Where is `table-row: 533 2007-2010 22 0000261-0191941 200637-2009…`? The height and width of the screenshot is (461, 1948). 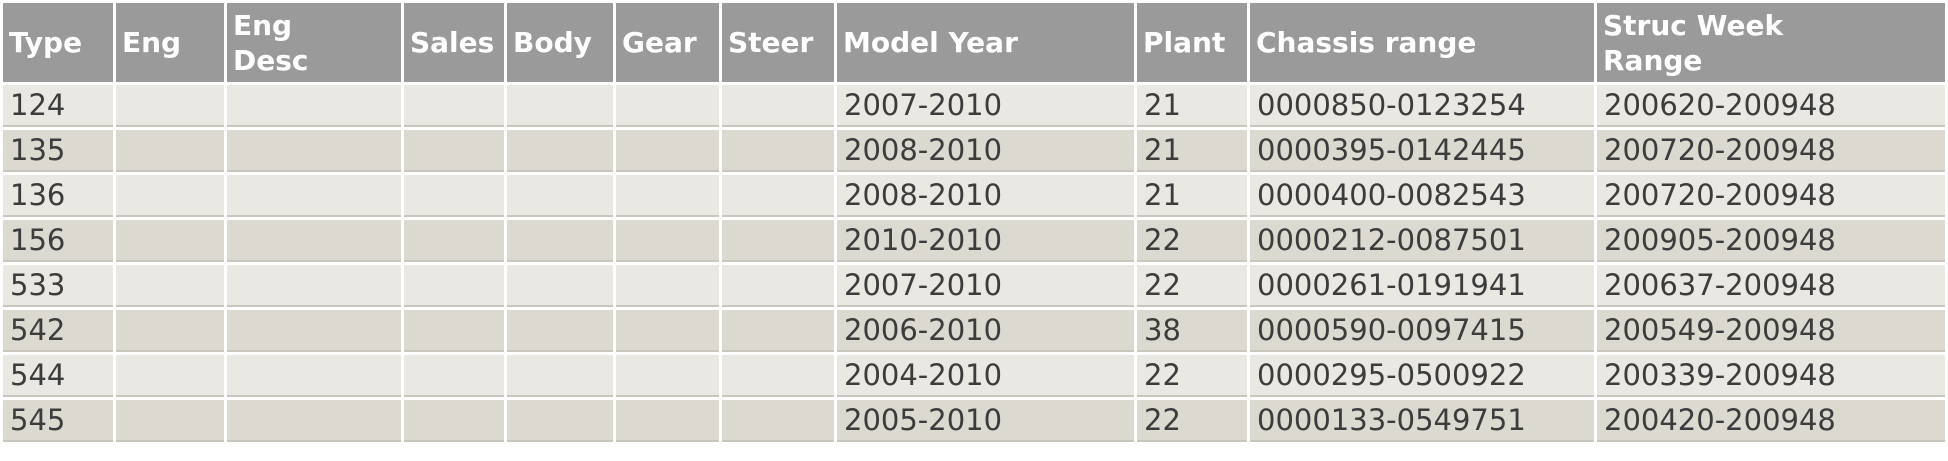
table-row: 533 2007-2010 22 0000261-0191941 200637-2009… is located at coordinates (974, 286).